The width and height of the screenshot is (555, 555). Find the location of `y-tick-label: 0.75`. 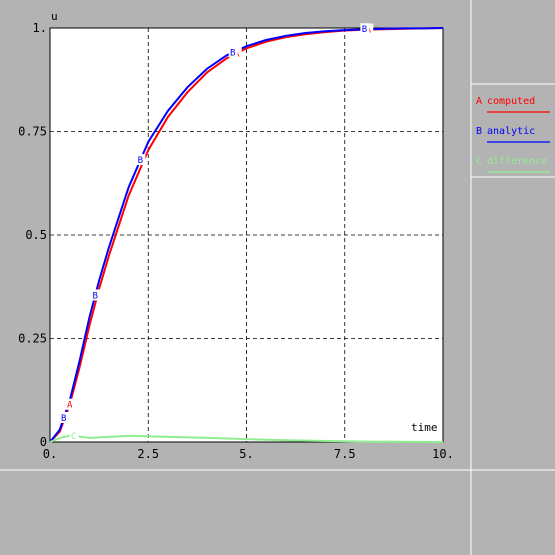

y-tick-label: 0.75 is located at coordinates (32, 132).